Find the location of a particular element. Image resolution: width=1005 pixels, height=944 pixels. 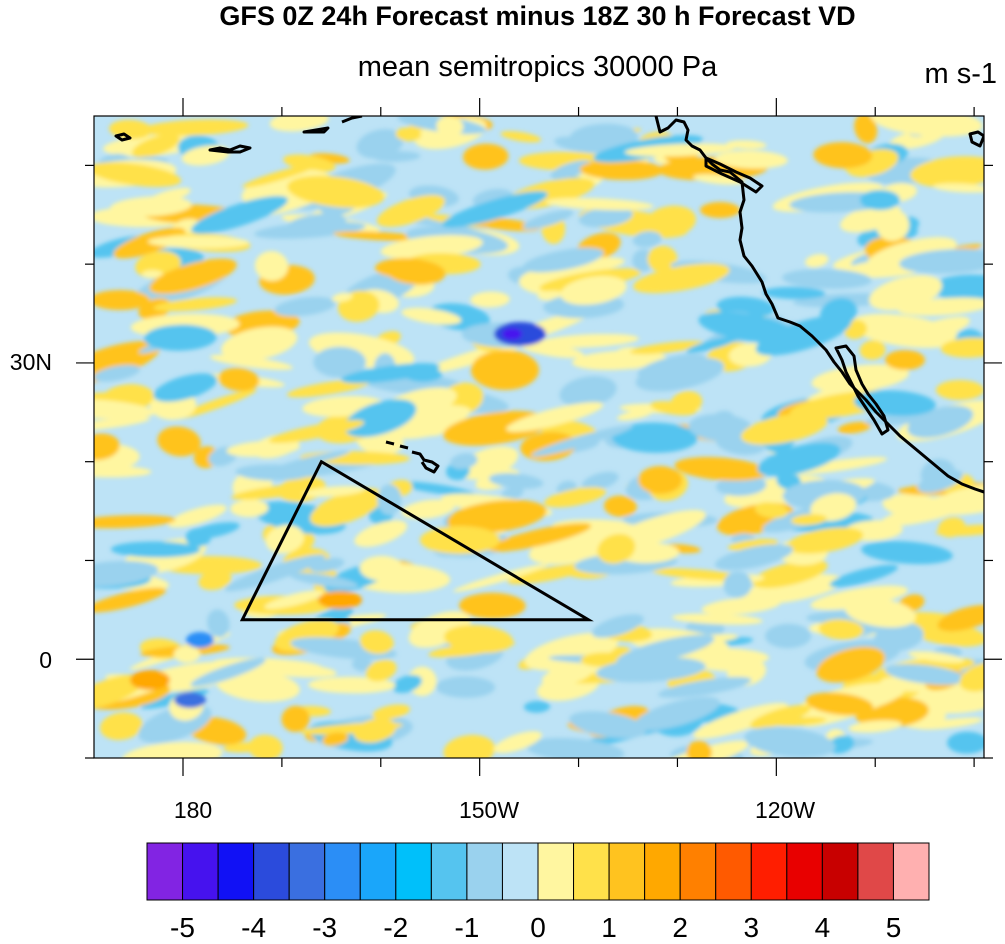

lon-tick-labels: 180 150W 120W is located at coordinates (495, 810).